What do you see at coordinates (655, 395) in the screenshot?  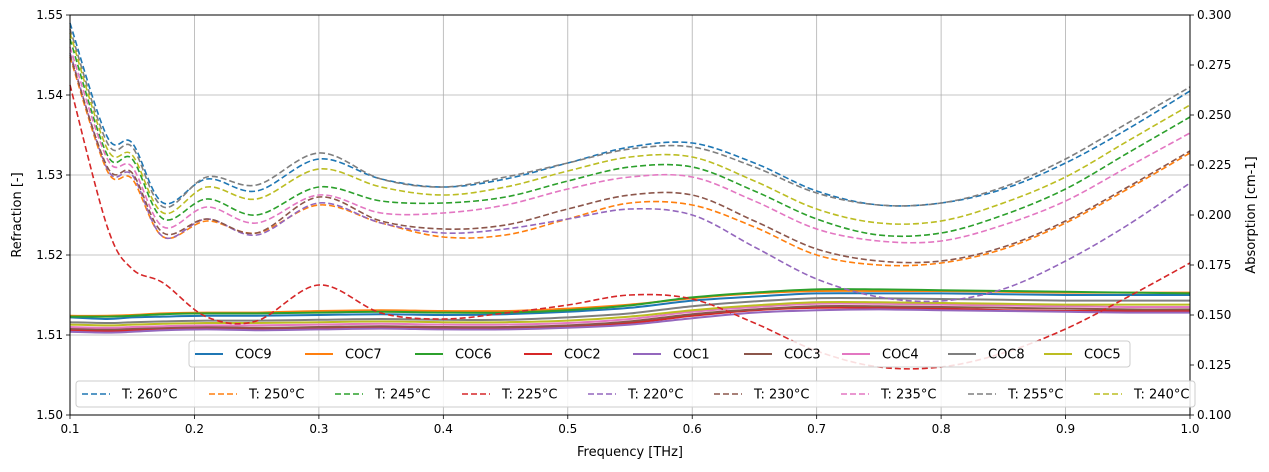 I see `legend-label-t-220-c: T: 220°C` at bounding box center [655, 395].